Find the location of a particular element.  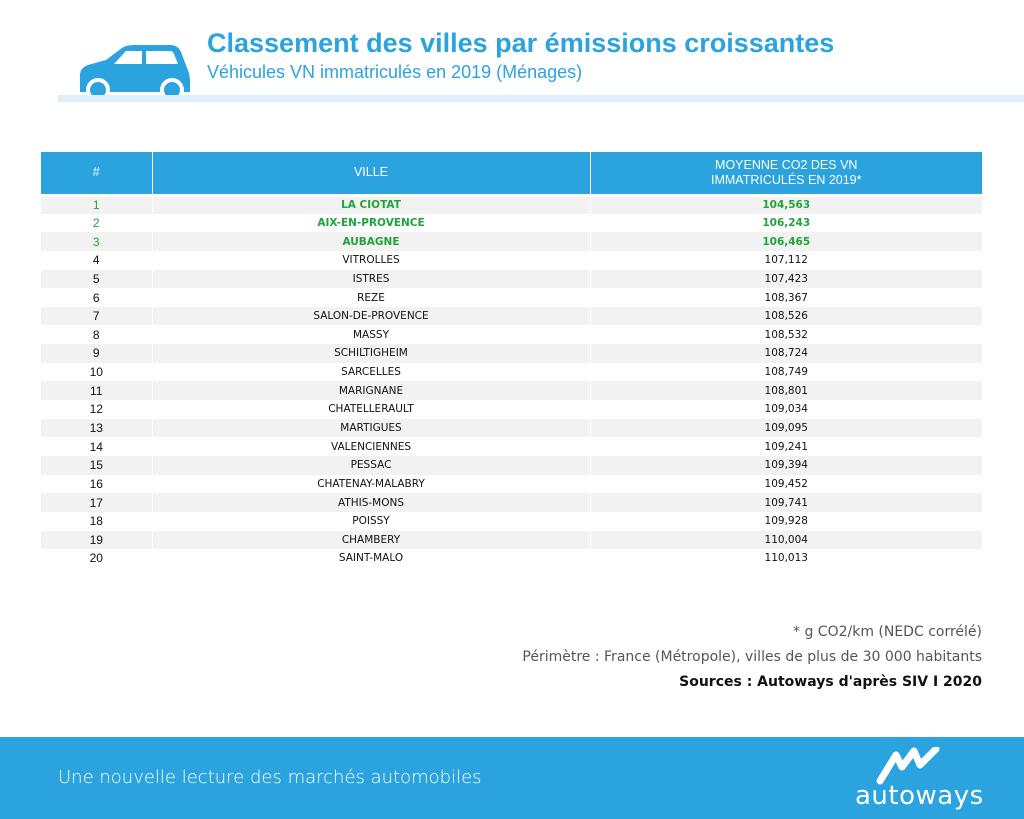

co2-value-cell: 109,741 is located at coordinates (785, 502).